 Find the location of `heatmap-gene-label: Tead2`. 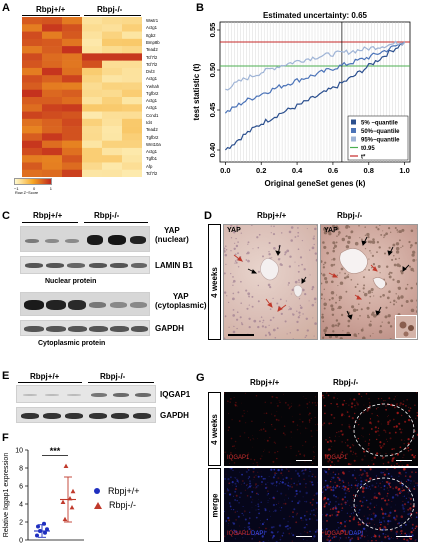

heatmap-gene-label: Tead2 is located at coordinates (152, 130).